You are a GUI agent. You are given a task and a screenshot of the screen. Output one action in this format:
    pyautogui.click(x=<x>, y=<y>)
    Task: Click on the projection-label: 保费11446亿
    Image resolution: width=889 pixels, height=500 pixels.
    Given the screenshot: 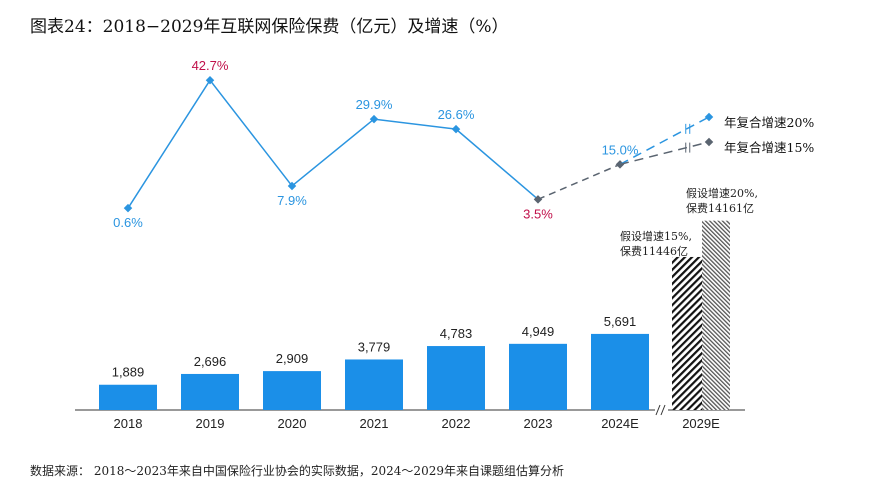 What is the action you would take?
    pyautogui.click(x=654, y=251)
    